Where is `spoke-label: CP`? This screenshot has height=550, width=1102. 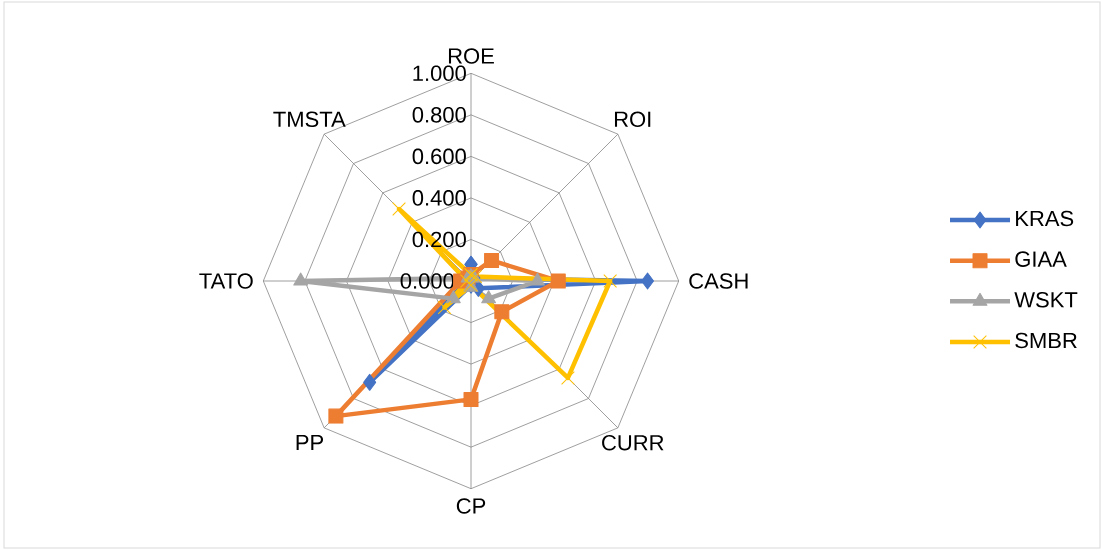
spoke-label: CP is located at coordinates (471, 506).